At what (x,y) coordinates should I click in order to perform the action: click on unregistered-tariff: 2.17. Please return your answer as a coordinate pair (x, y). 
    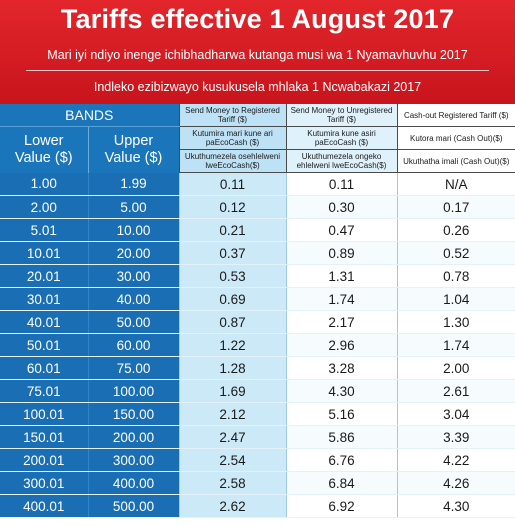
    Looking at the image, I should click on (341, 322).